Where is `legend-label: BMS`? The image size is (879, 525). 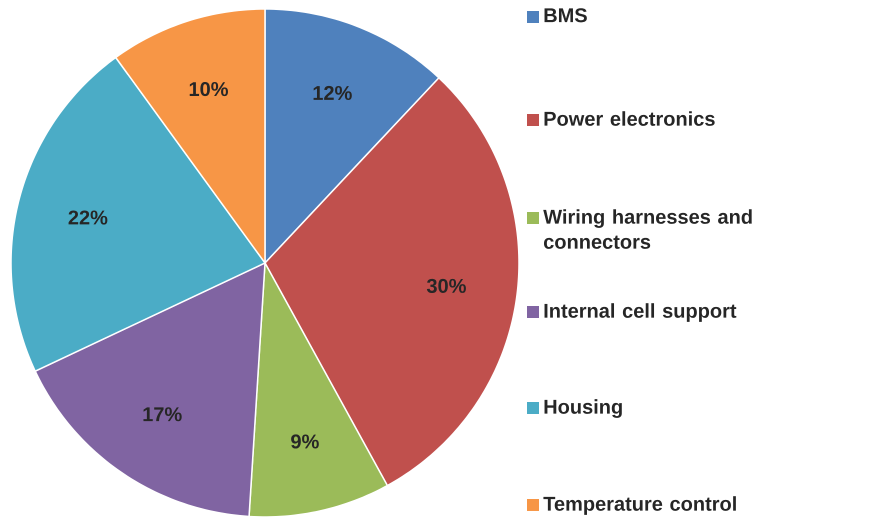 legend-label: BMS is located at coordinates (565, 15).